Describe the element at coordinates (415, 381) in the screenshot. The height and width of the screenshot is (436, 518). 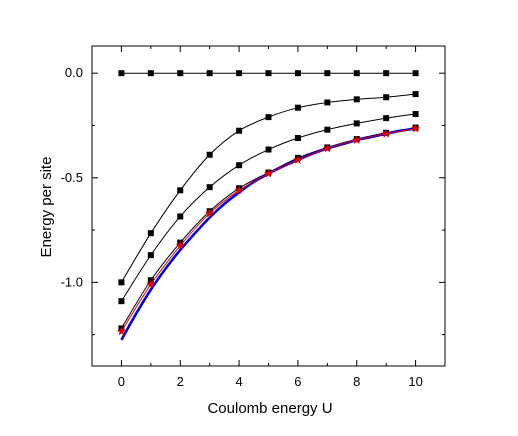
I see `x-tick-label: 10` at that location.